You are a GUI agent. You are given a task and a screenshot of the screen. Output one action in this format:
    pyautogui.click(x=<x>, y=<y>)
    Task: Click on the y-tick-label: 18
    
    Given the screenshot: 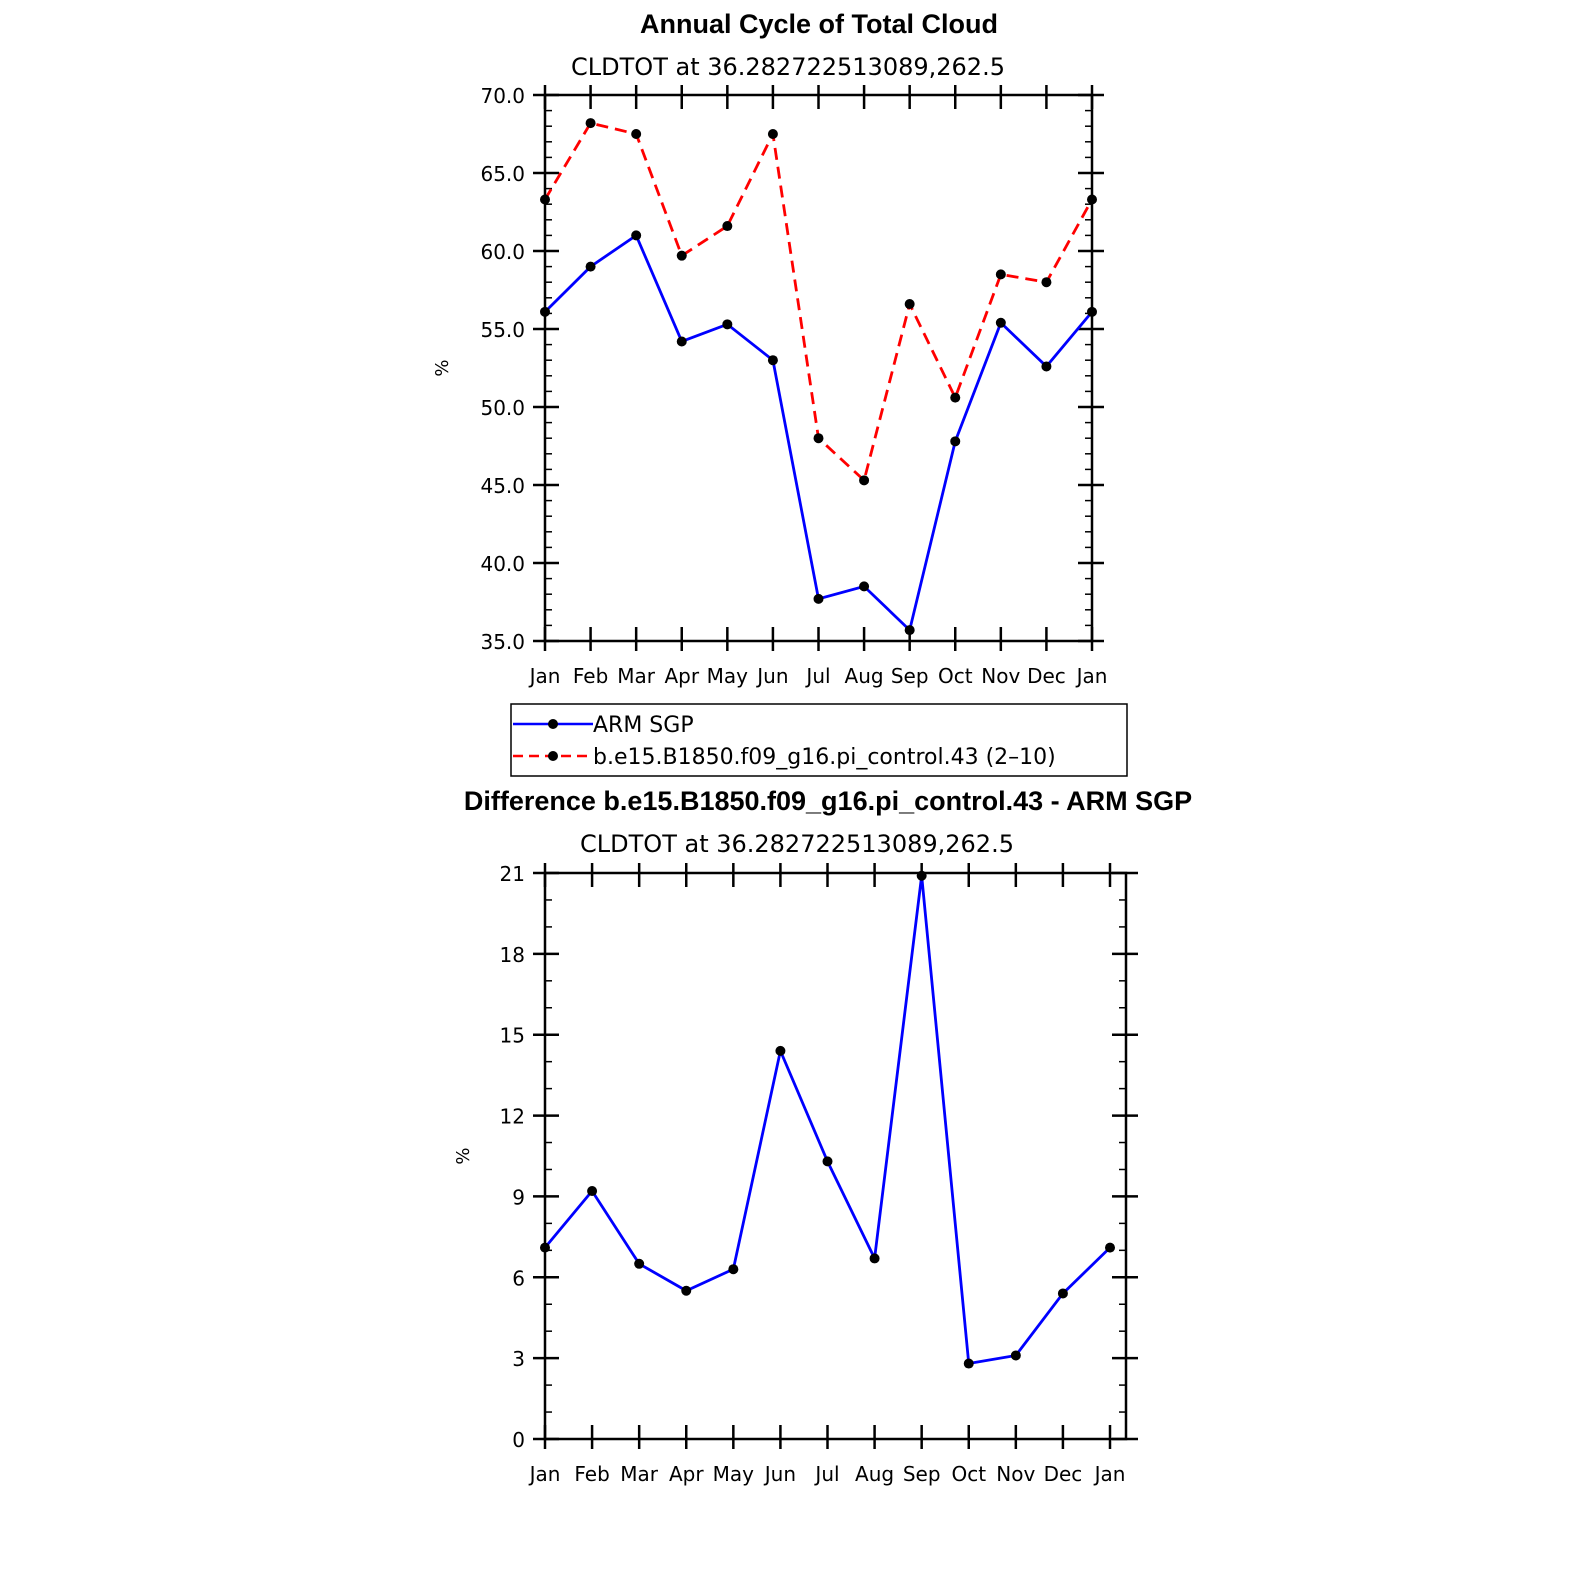 What is the action you would take?
    pyautogui.click(x=512, y=955)
    